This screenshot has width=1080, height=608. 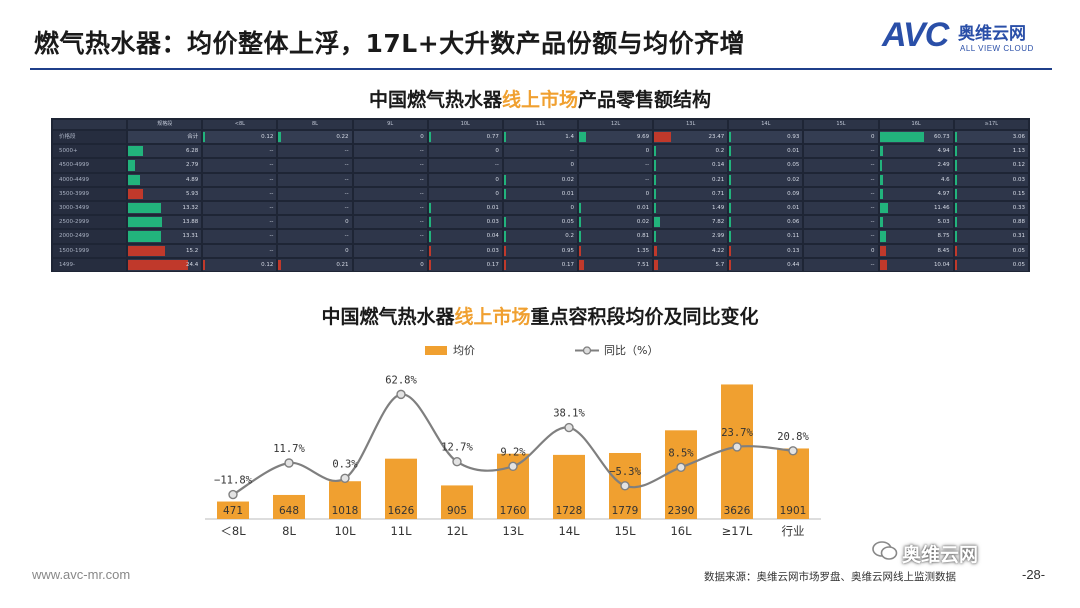 What do you see at coordinates (643, 250) in the screenshot?
I see `table-cell-value: 1.35` at bounding box center [643, 250].